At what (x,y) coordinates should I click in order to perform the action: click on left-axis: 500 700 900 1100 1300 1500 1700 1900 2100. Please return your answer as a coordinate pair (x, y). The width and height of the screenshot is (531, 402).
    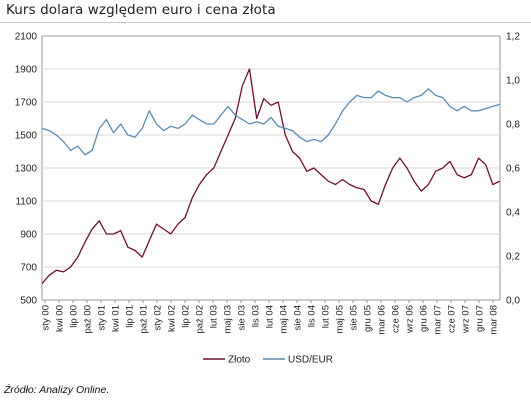
    Looking at the image, I should click on (26, 169).